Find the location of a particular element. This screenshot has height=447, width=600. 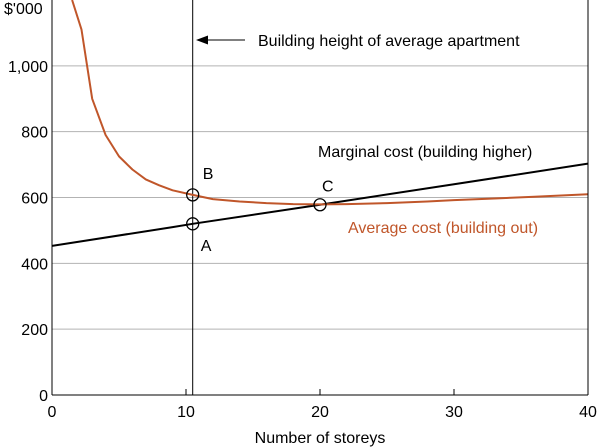

y-tick-label-600: 600 is located at coordinates (34, 199).